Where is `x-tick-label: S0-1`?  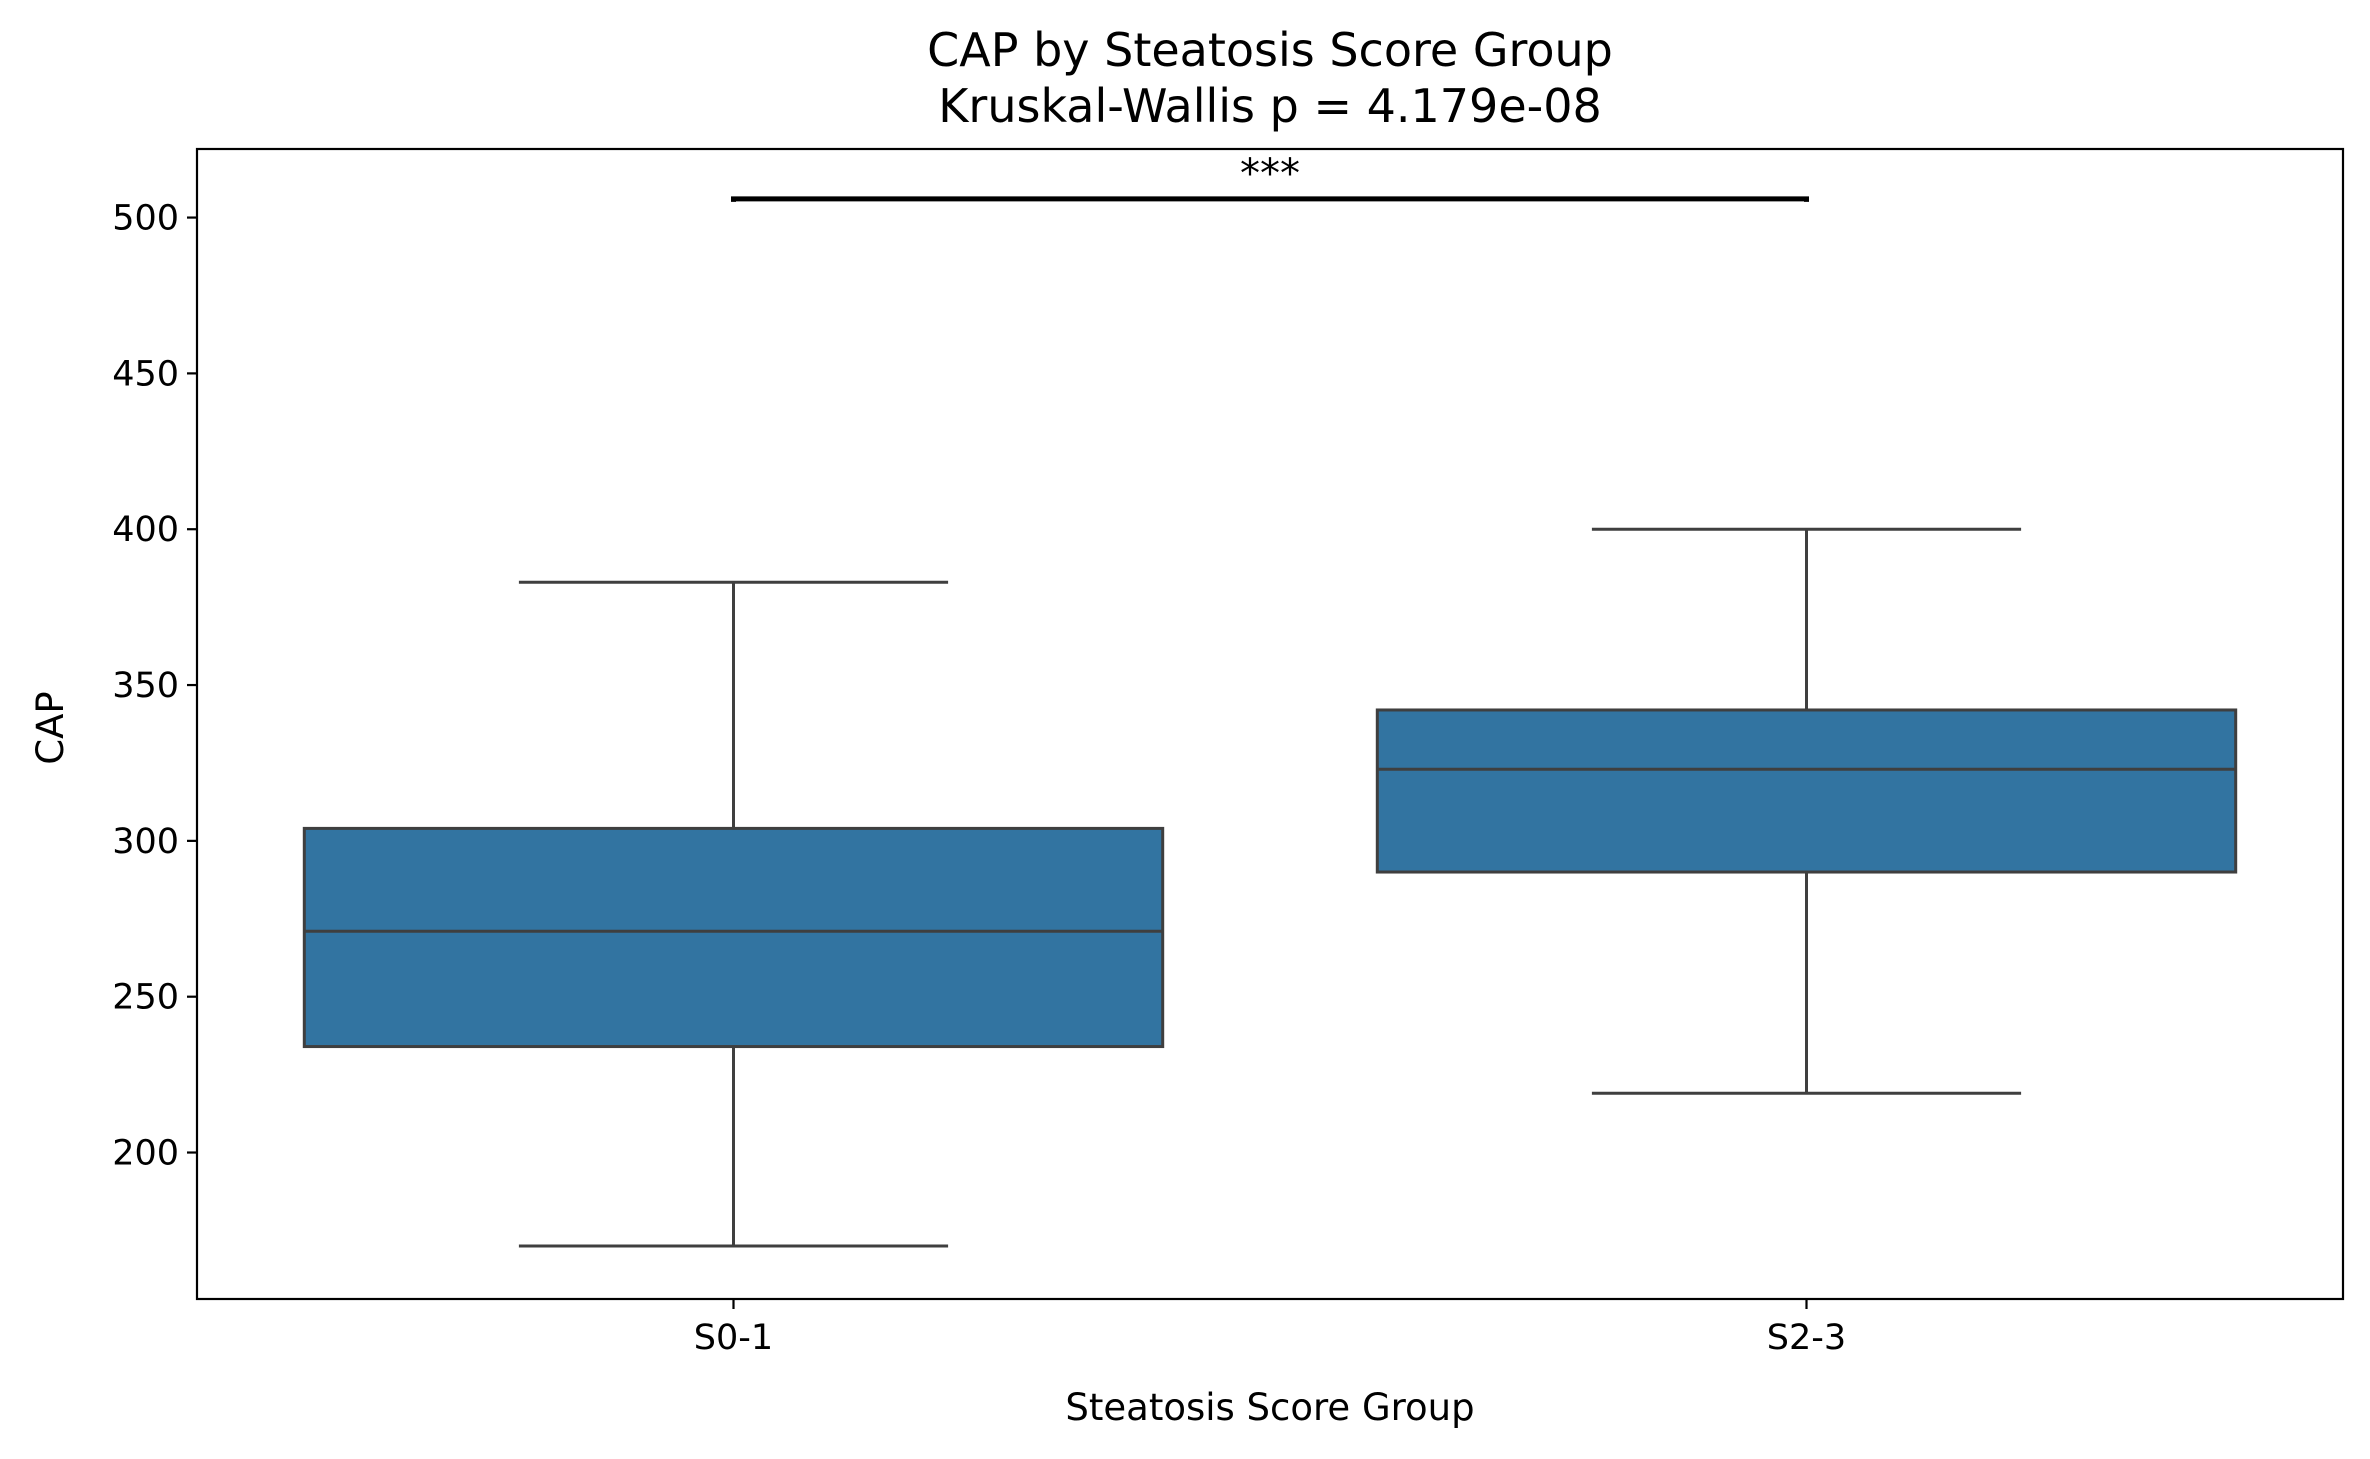
x-tick-label: S0-1 is located at coordinates (733, 1338).